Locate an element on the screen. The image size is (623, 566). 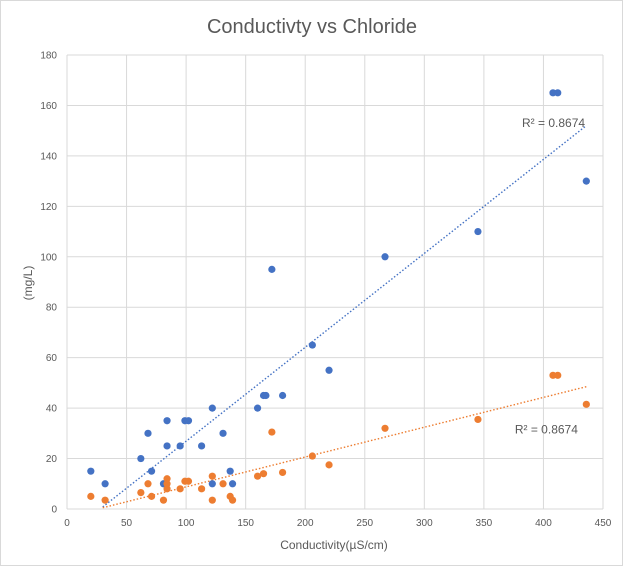
y-tick-label: 40 is located at coordinates (52, 409).